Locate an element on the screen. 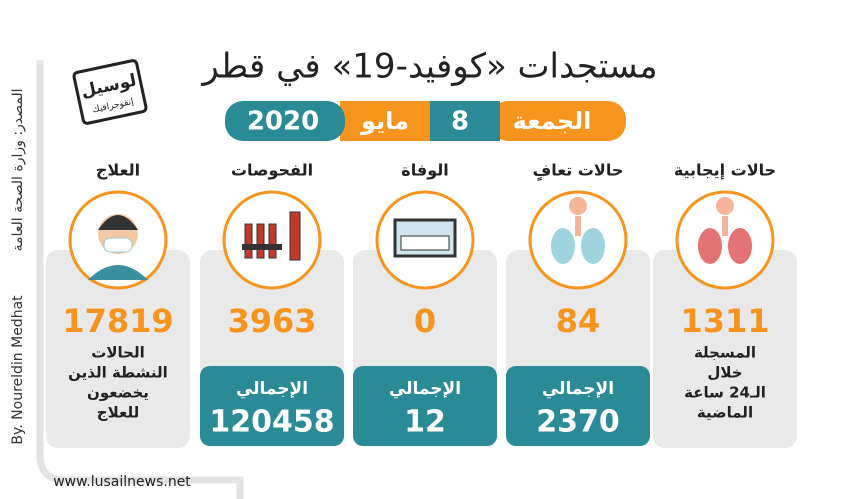  stat-label: حالات إيجابية is located at coordinates (725, 170).